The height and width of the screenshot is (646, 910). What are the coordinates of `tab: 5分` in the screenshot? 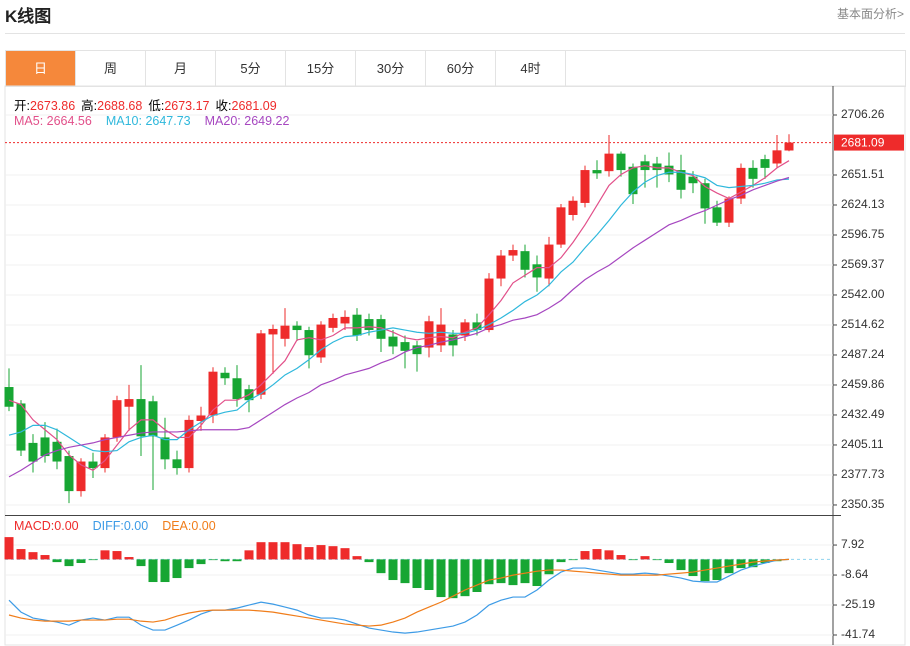 It's located at (251, 68).